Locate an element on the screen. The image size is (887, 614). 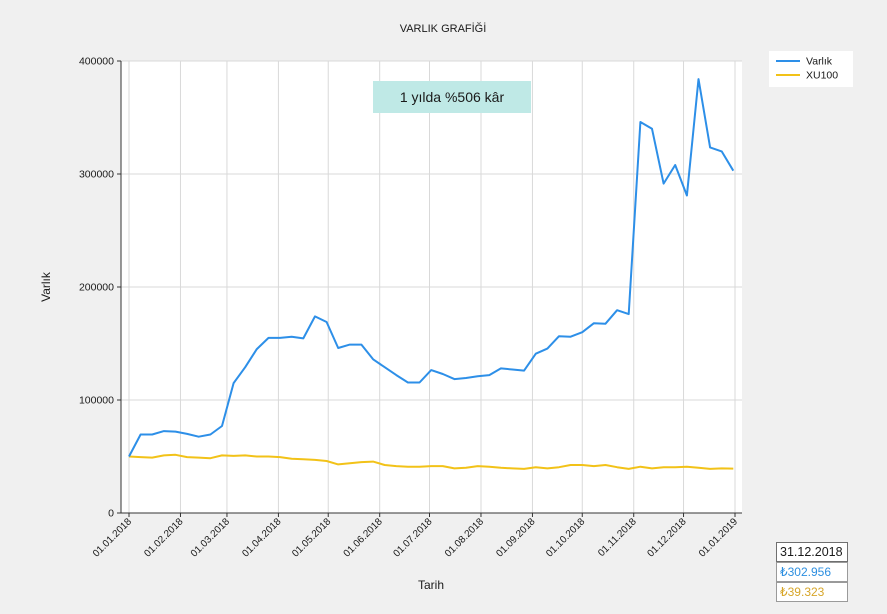
annotation-box is located at coordinates (452, 97).